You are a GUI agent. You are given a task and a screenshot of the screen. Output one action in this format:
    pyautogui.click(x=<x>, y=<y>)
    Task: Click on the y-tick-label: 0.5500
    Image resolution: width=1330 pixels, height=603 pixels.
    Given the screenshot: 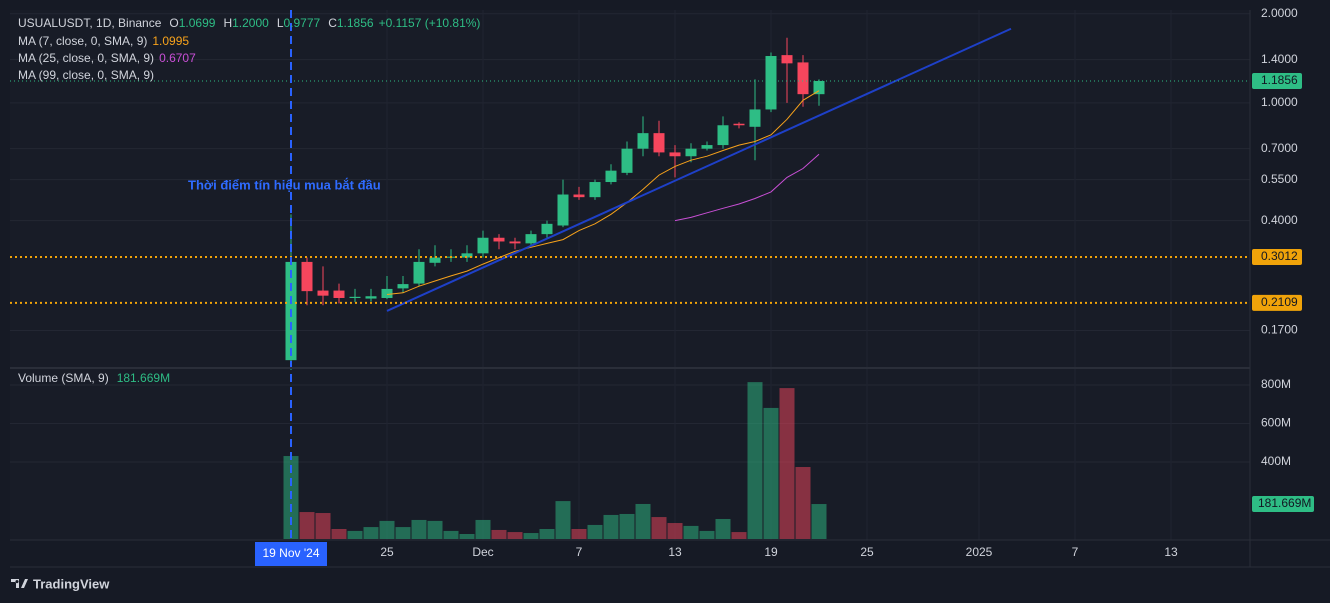 What is the action you would take?
    pyautogui.click(x=1279, y=179)
    